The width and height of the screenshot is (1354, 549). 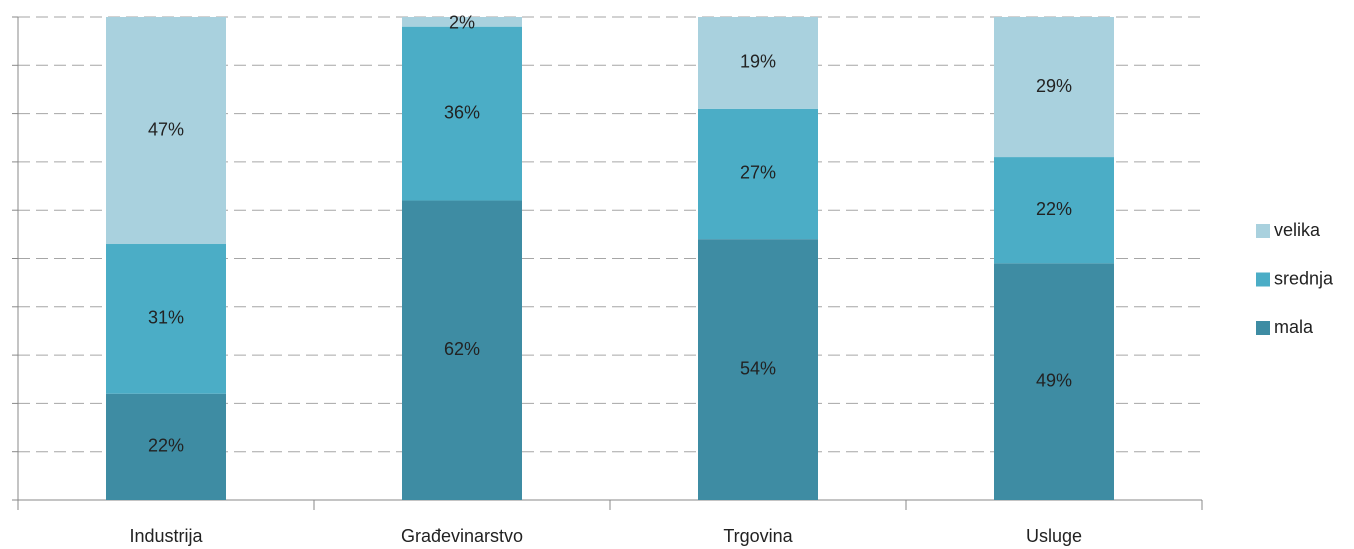 What do you see at coordinates (462, 536) in the screenshot?
I see `x-tick-label: Građevinarstvo` at bounding box center [462, 536].